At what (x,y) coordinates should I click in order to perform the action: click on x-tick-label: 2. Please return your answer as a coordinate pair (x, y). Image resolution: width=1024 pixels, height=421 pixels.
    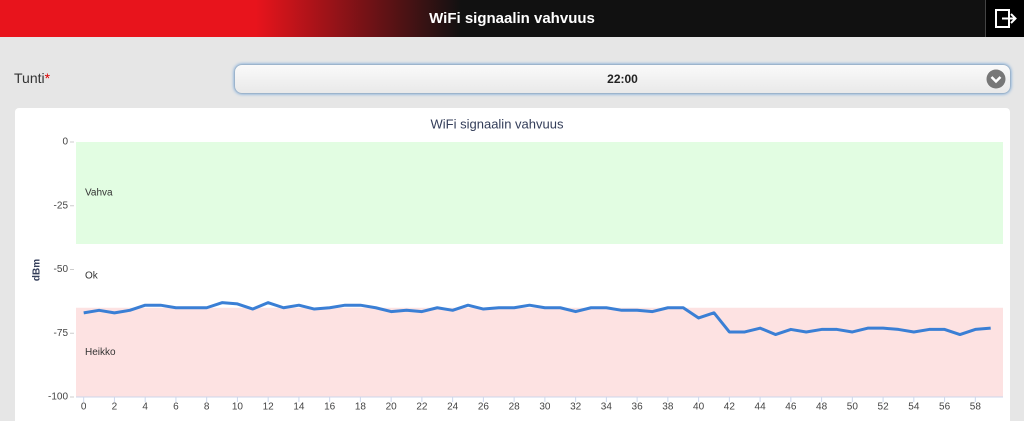
    Looking at the image, I should click on (115, 407).